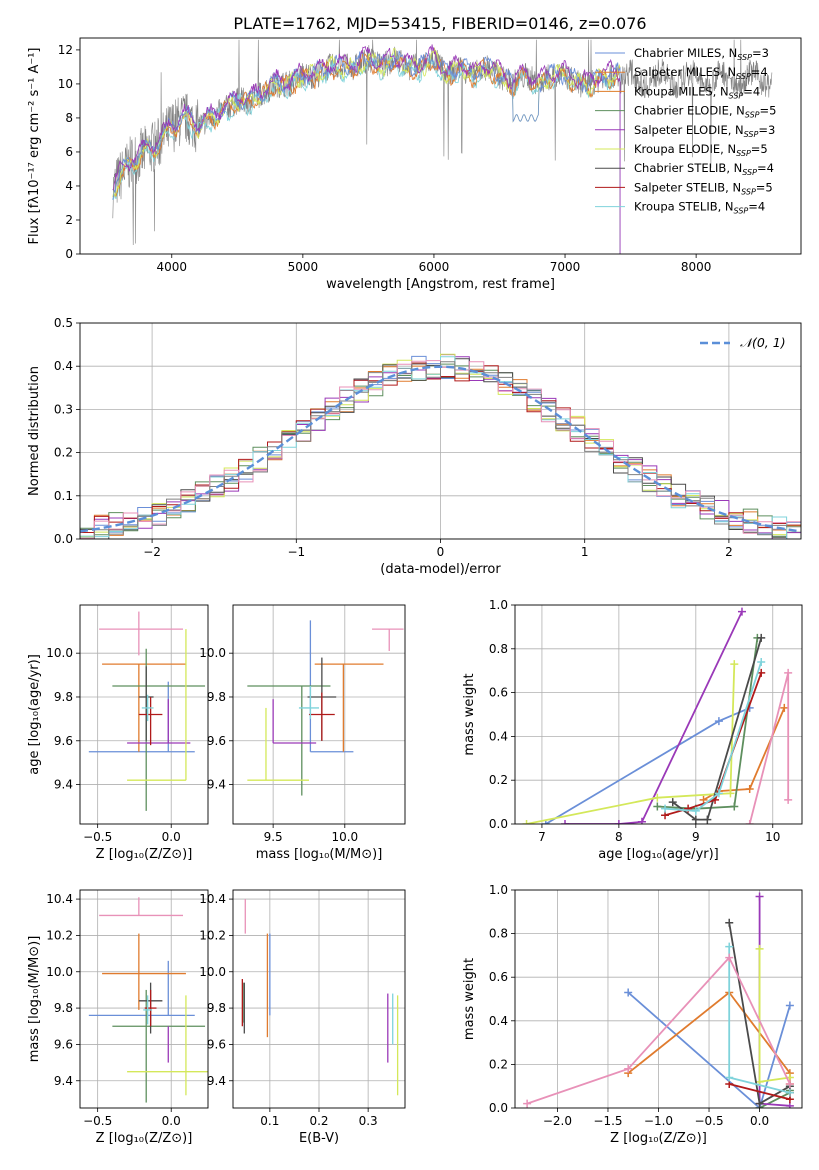 This screenshot has height=1170, width=819. What do you see at coordinates (772, 837) in the screenshot?
I see `x-tick-label: 10` at bounding box center [772, 837].